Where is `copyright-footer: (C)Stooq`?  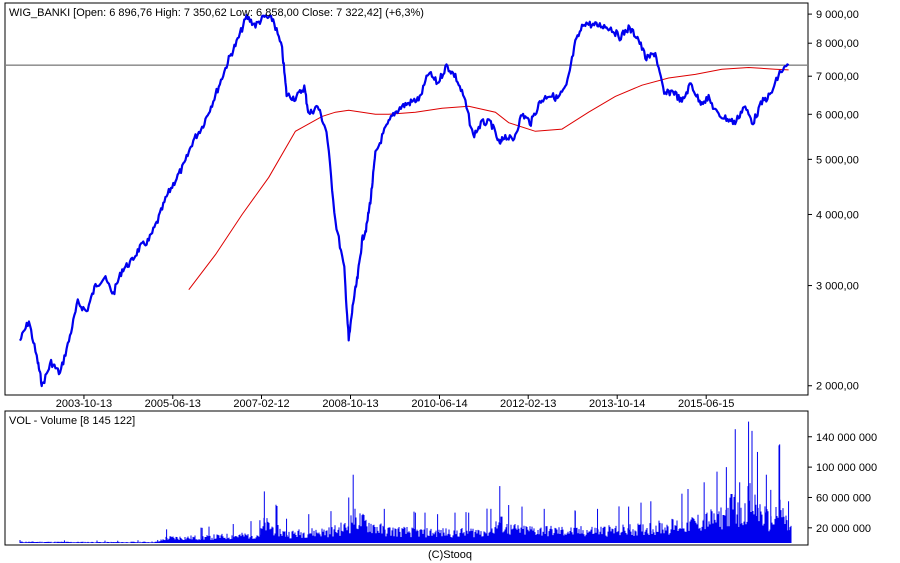
copyright-footer: (C)Stooq is located at coordinates (450, 555).